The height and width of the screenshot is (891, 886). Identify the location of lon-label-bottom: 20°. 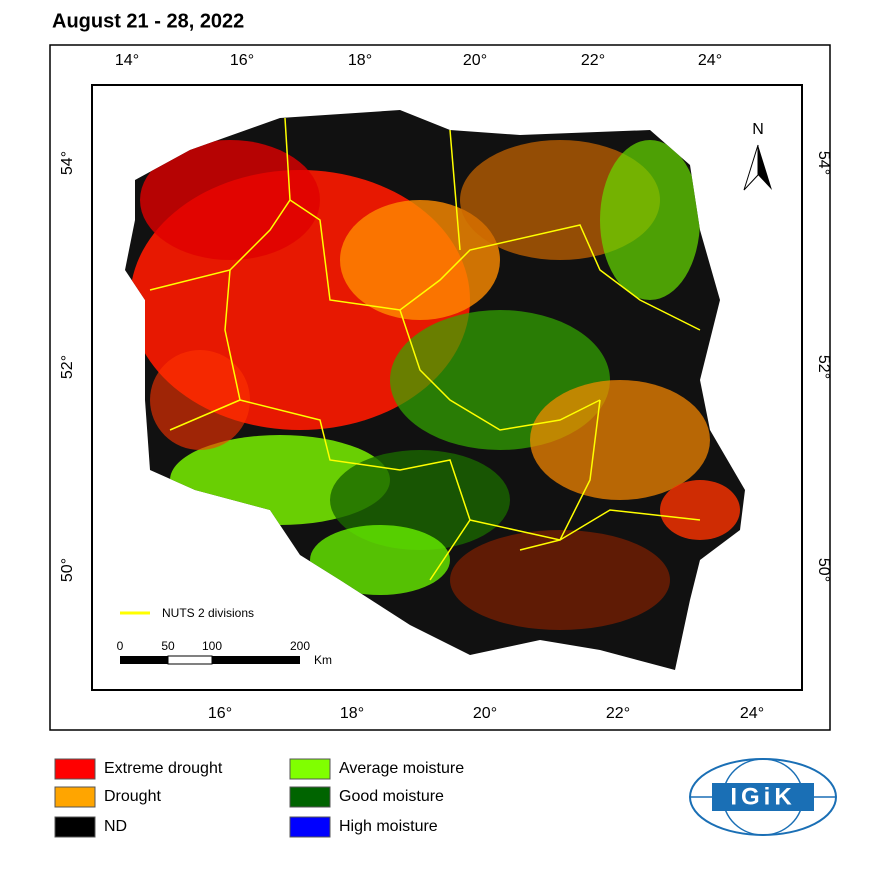
(485, 713).